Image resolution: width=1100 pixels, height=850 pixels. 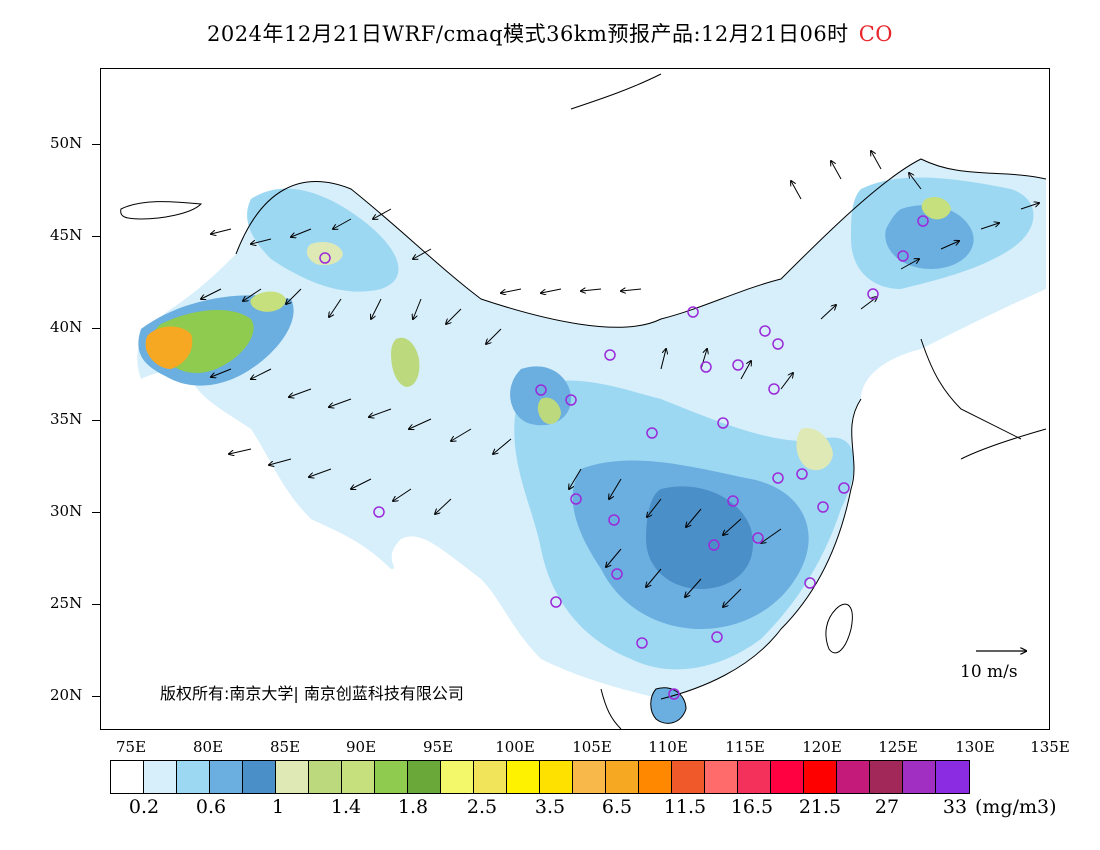 I want to click on colorbar-label: 1.8, so click(x=413, y=807).